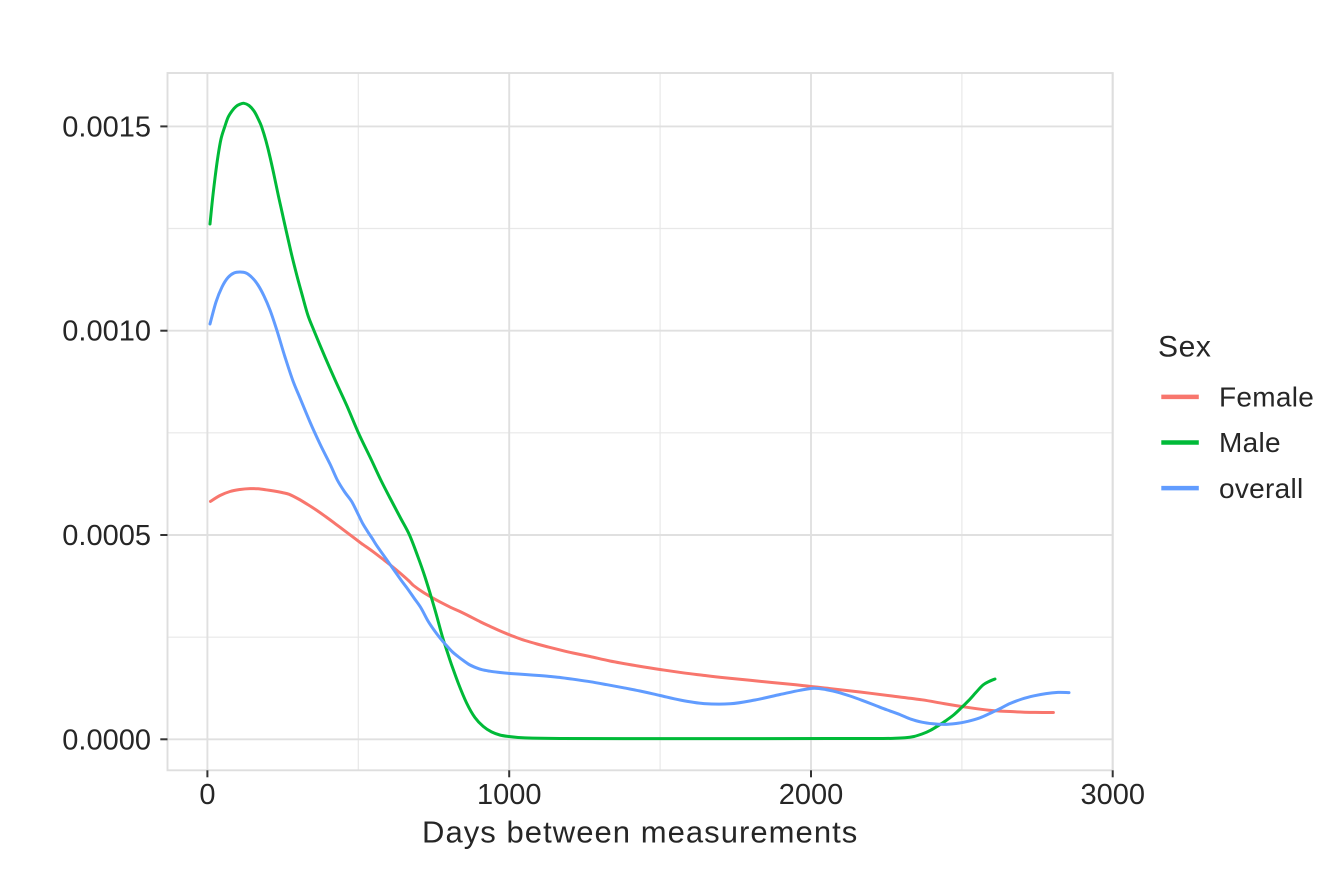 Image resolution: width=1344 pixels, height=870 pixels. Describe the element at coordinates (207, 795) in the screenshot. I see `svg-text: 0` at that location.